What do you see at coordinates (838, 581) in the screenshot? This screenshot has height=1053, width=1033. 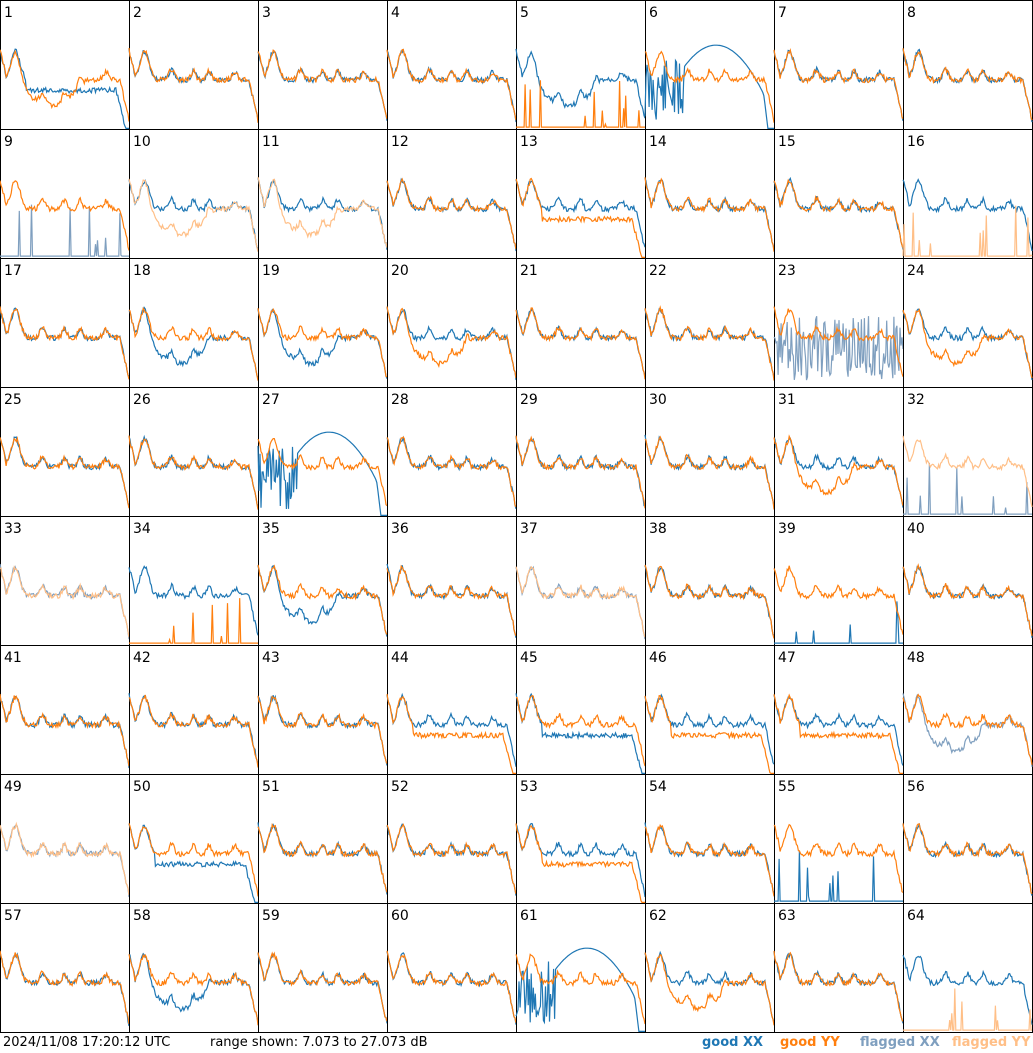 I see `panel-39: 39` at bounding box center [838, 581].